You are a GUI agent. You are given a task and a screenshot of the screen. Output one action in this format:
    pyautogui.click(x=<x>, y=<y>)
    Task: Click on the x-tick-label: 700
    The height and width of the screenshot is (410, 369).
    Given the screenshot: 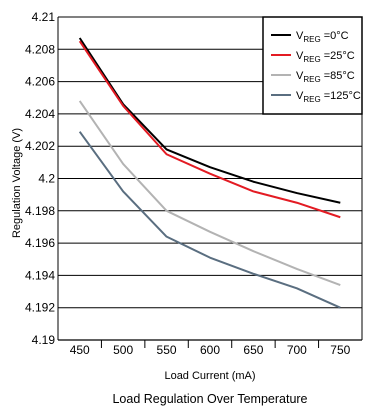 What is the action you would take?
    pyautogui.click(x=297, y=350)
    